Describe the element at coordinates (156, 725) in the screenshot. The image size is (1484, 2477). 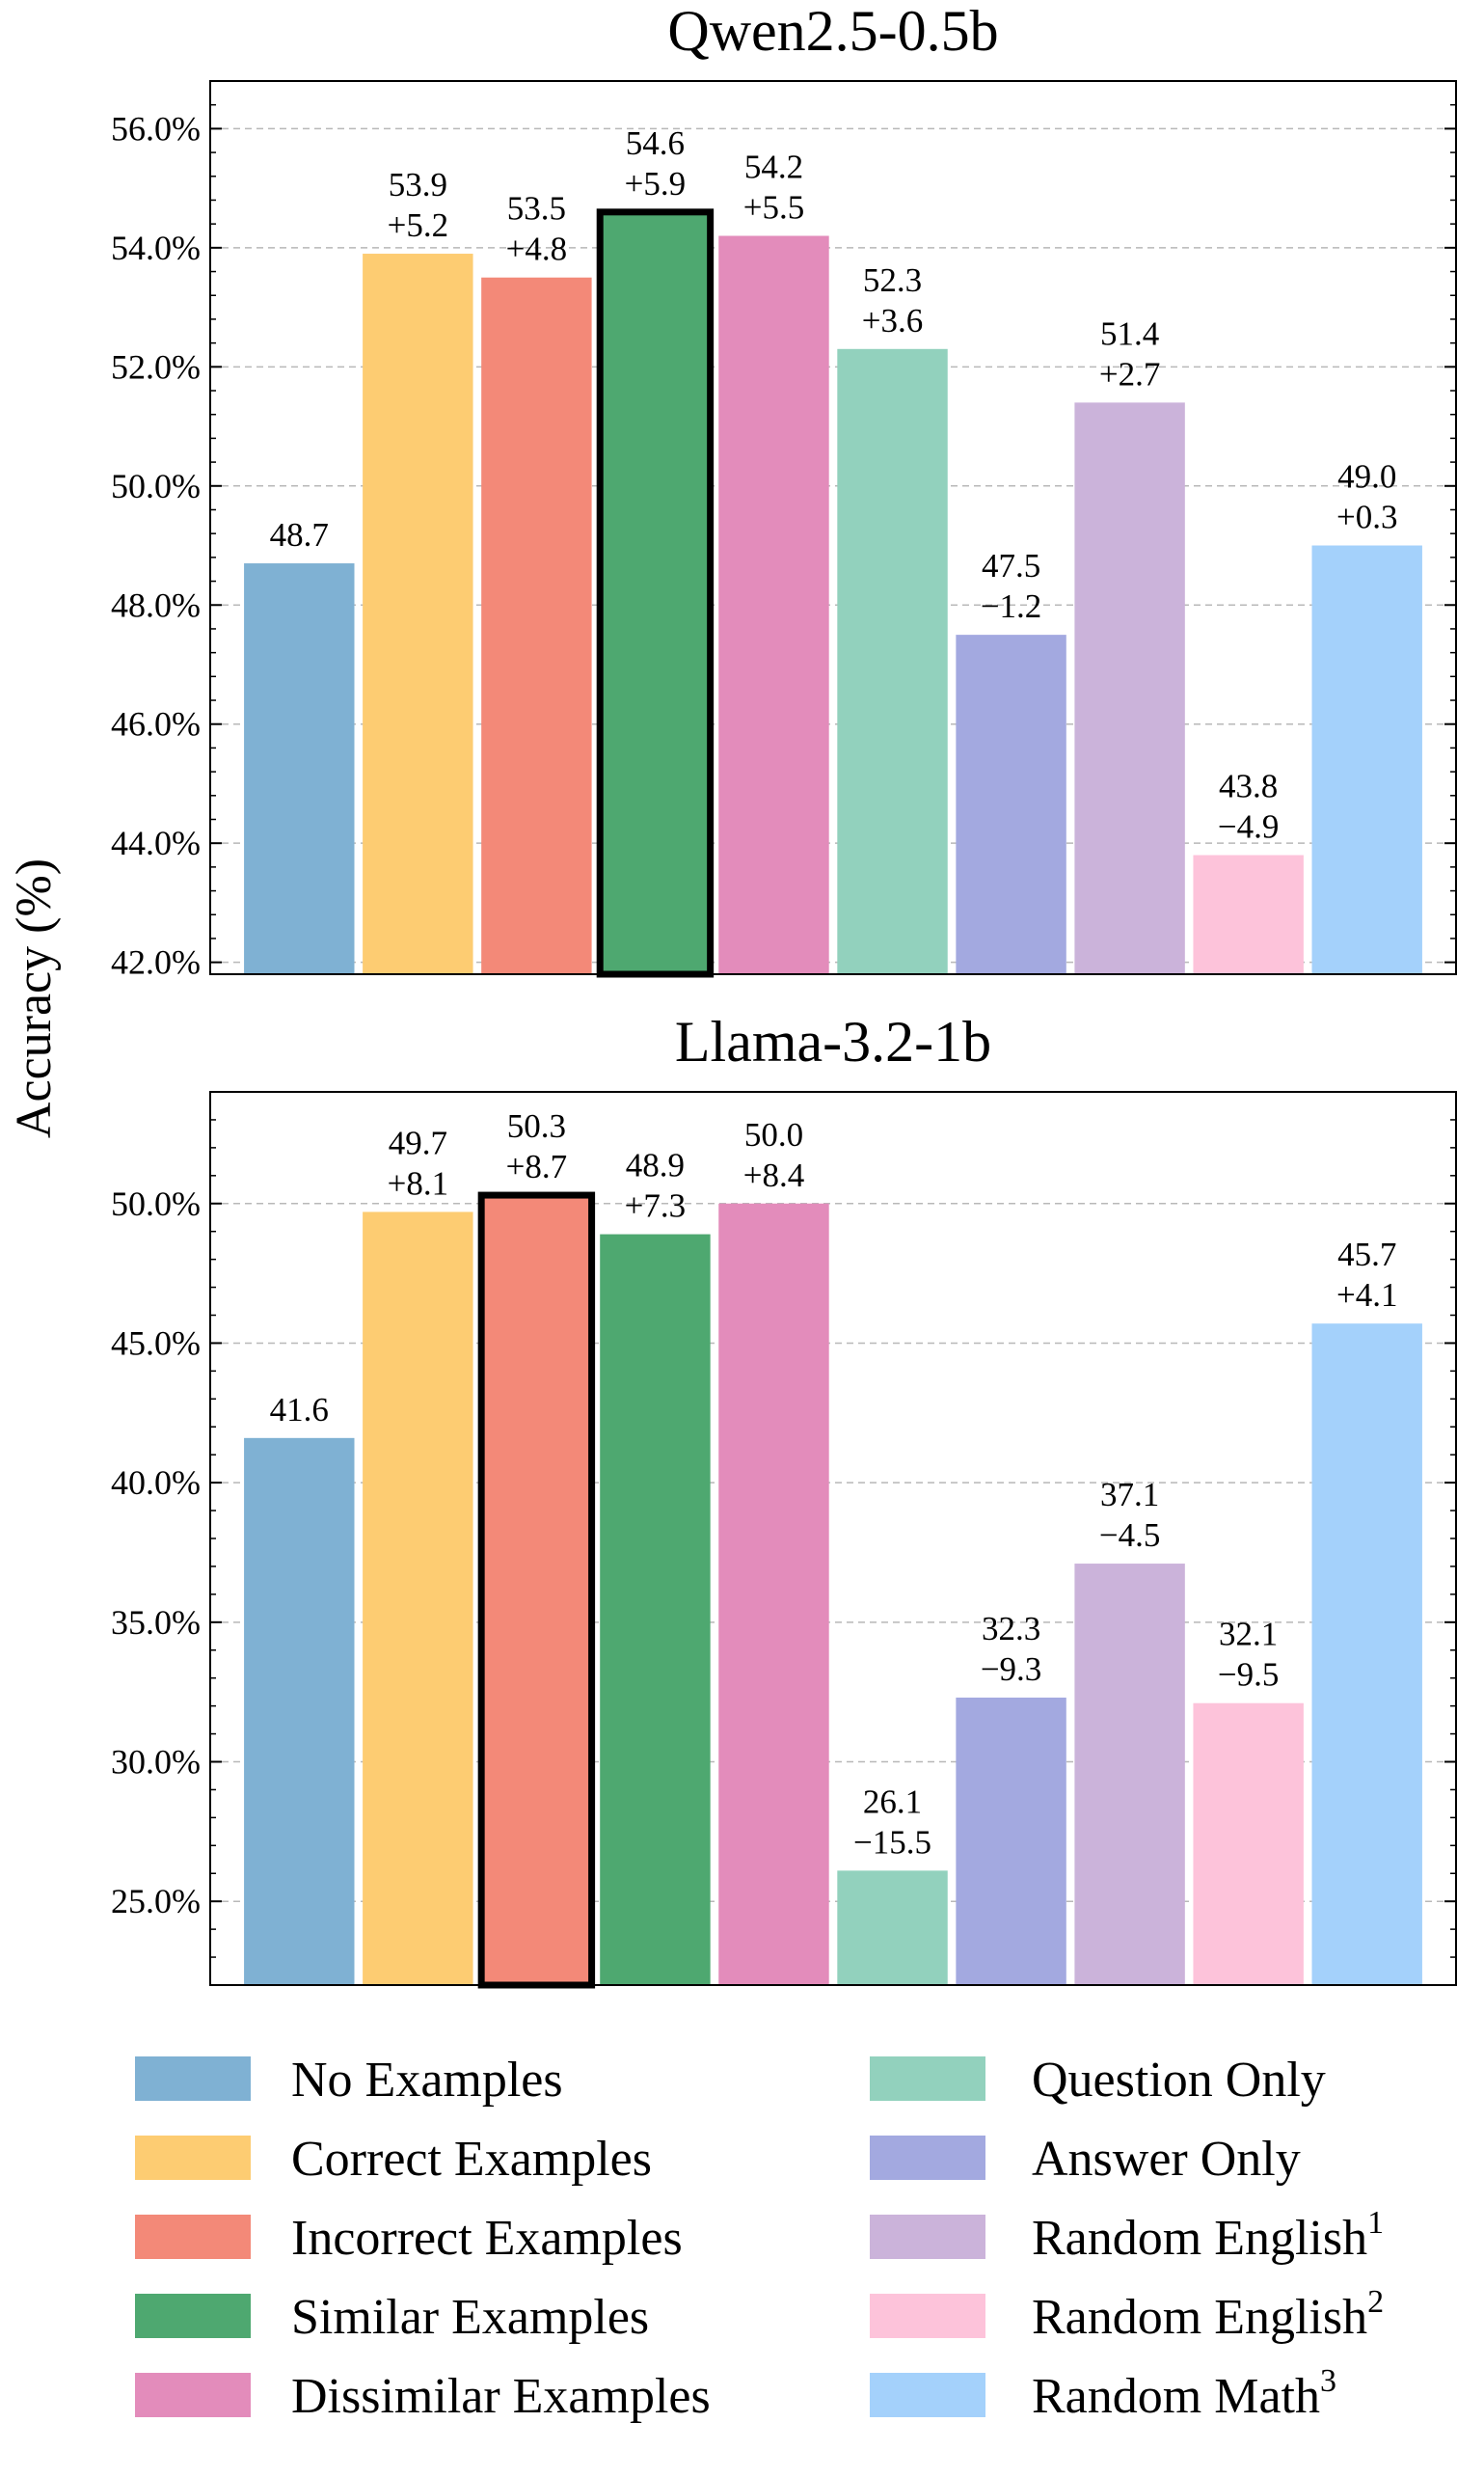
I see `y-tick-label: 46.0%` at that location.